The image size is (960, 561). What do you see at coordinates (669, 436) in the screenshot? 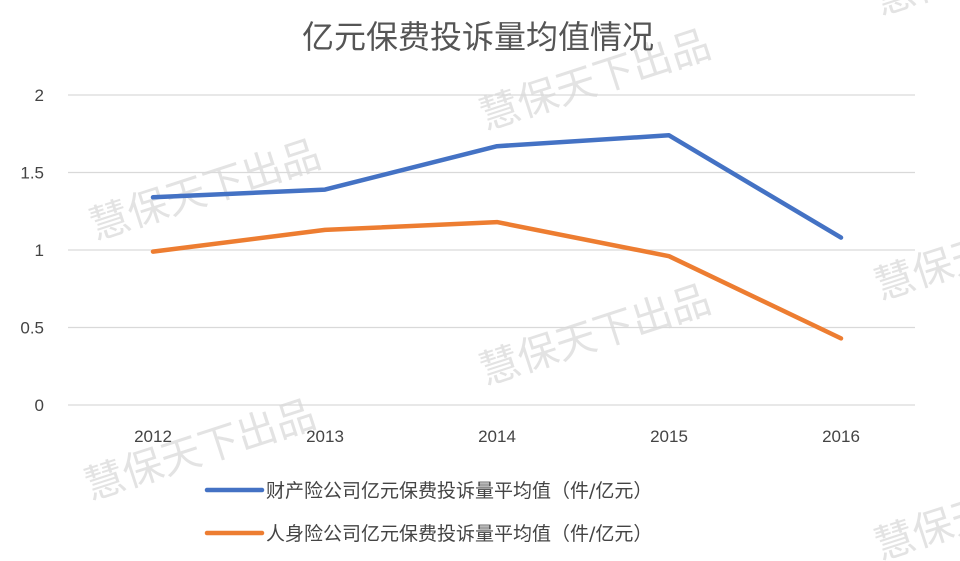
I see `x-tick-label: 2015` at bounding box center [669, 436].